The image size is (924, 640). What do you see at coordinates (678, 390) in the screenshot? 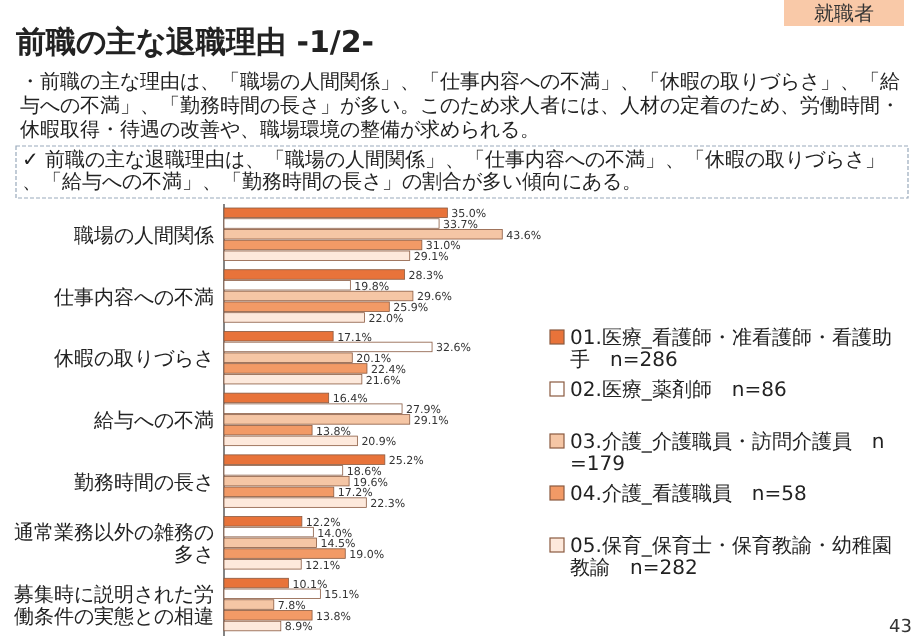
I see `legend-label: 02.医療_薬剤師 n=86` at bounding box center [678, 390].